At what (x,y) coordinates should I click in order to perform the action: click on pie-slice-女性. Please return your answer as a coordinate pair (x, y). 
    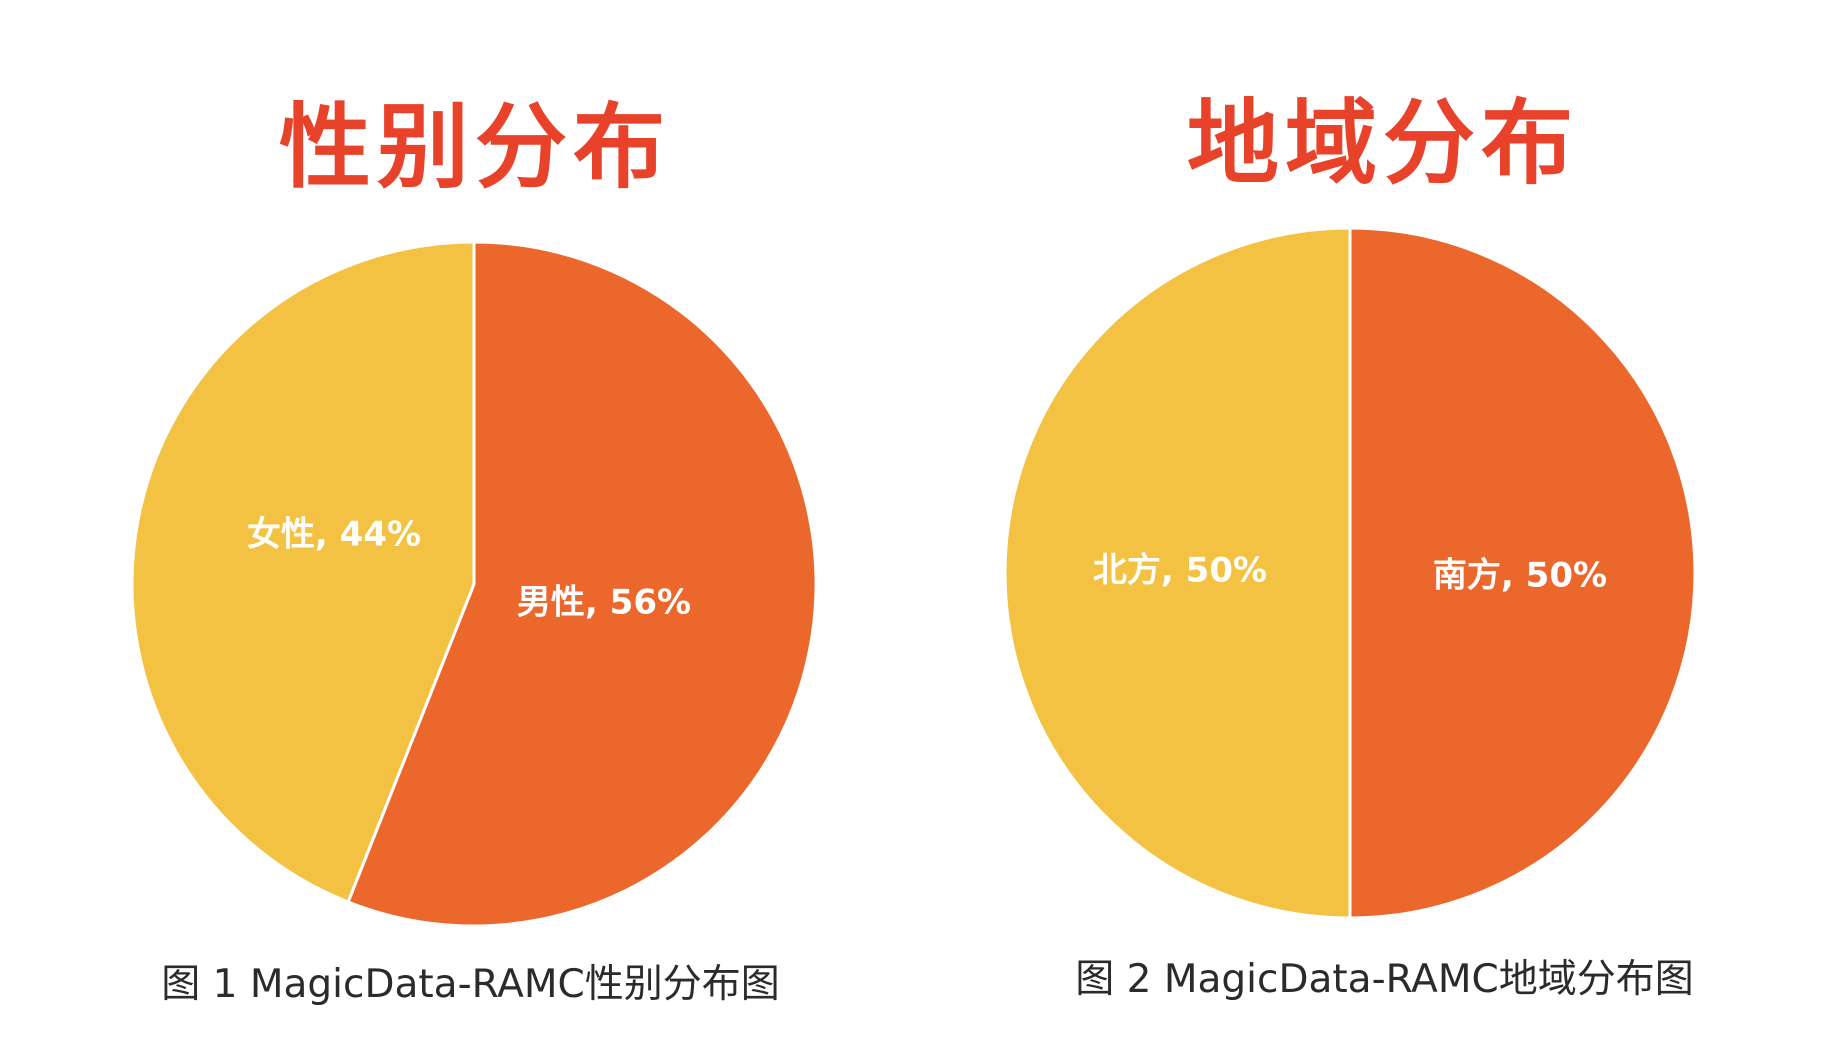
    Looking at the image, I should click on (303, 572).